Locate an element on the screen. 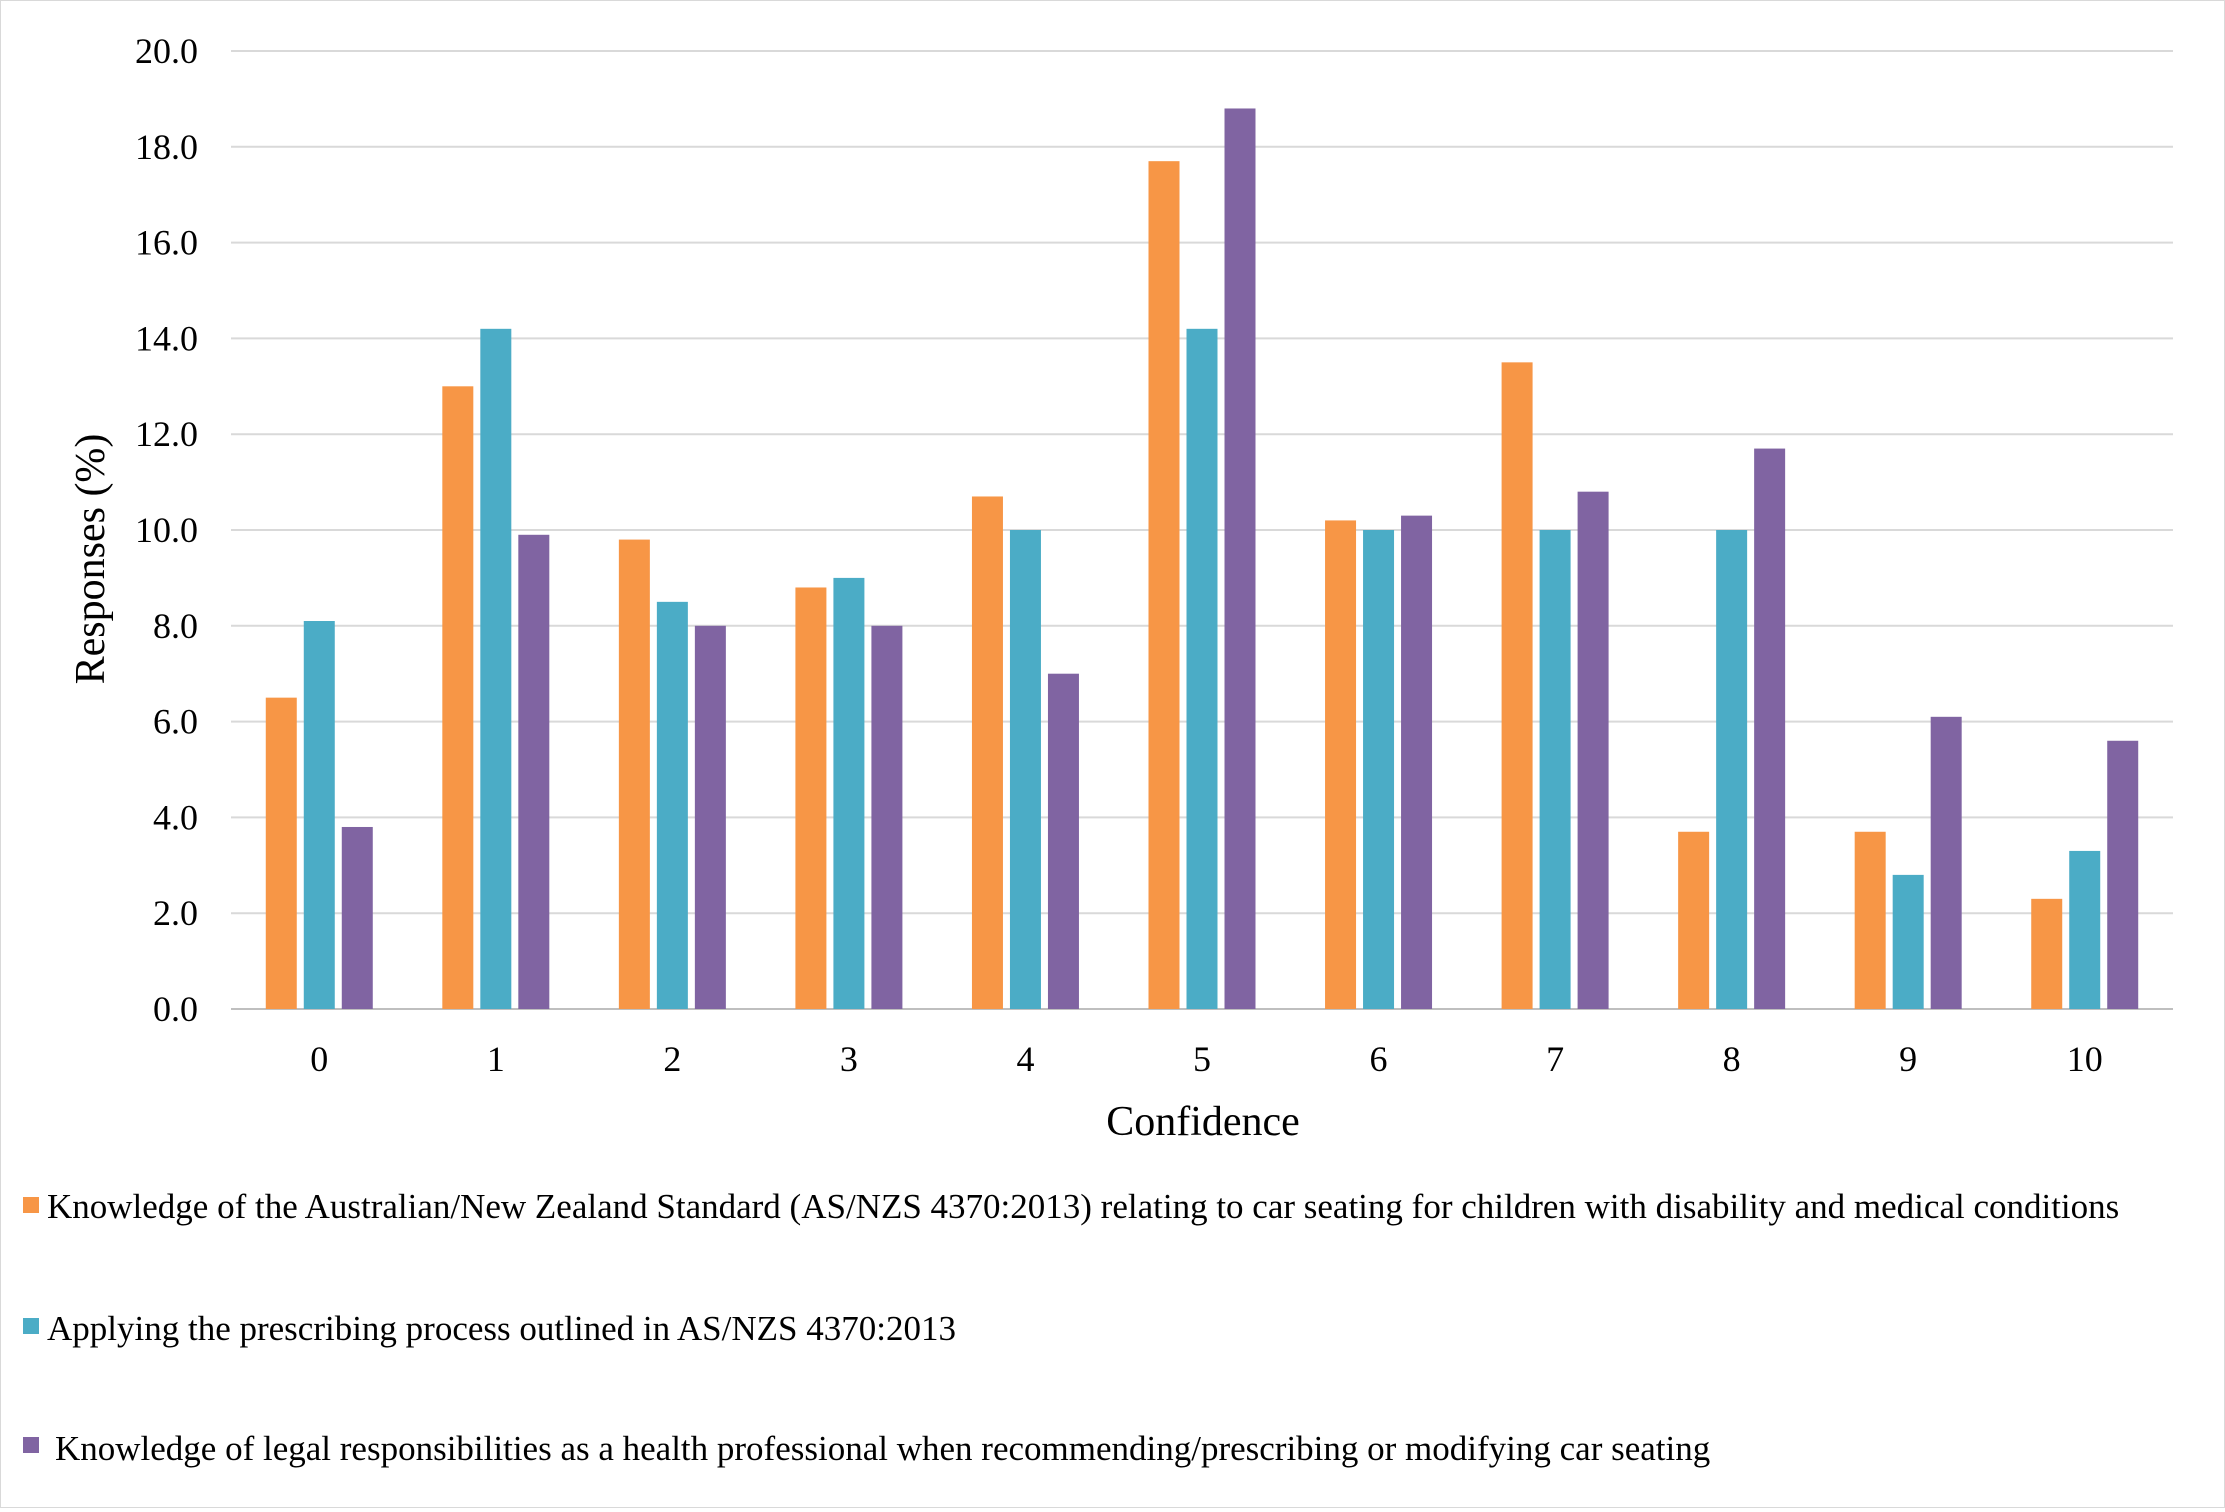  y-tick-label: 12.0 is located at coordinates (166, 434).